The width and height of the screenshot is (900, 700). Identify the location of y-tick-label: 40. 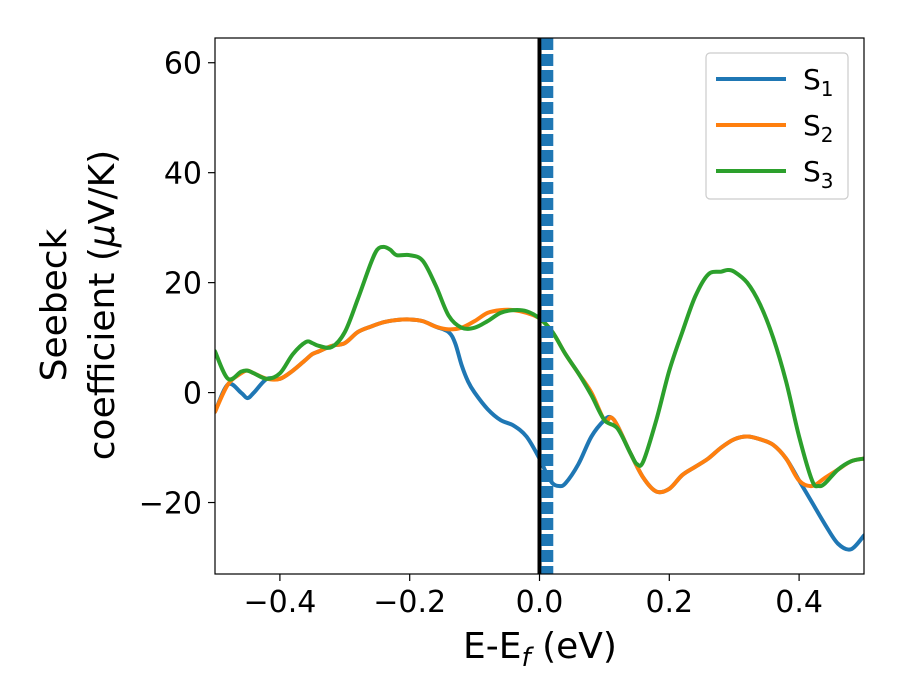
(183, 174).